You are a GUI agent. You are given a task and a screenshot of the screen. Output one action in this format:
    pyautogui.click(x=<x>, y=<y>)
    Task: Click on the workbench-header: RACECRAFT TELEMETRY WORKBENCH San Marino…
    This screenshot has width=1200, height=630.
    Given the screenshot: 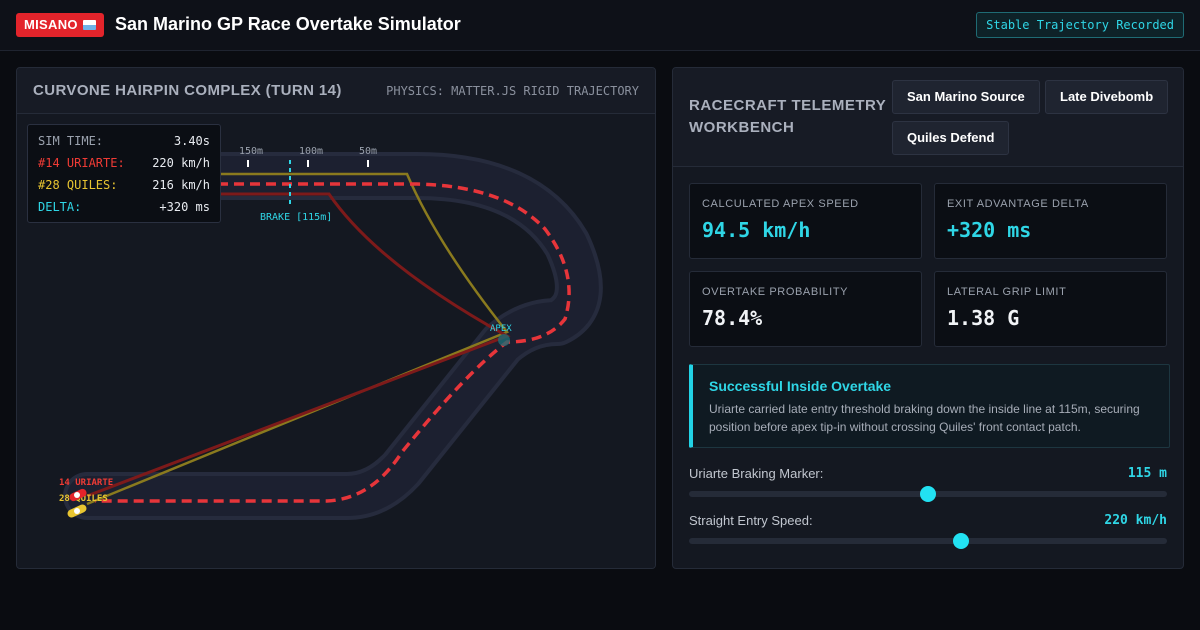 What is the action you would take?
    pyautogui.click(x=928, y=117)
    